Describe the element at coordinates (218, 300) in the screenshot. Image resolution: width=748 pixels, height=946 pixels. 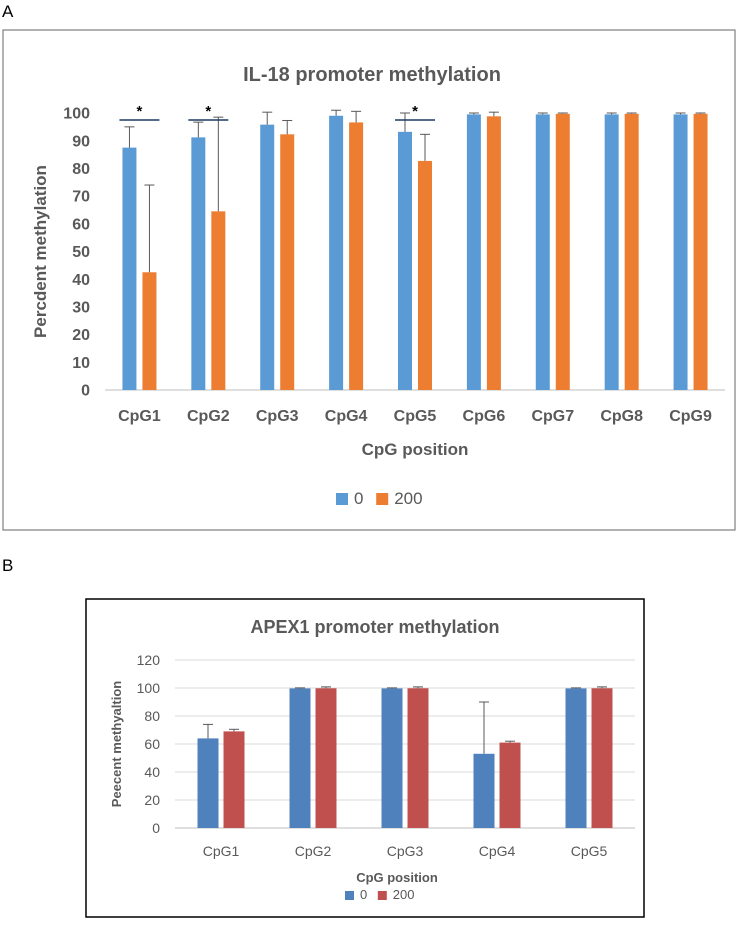
I see `il18-bar-cpg2-s200` at that location.